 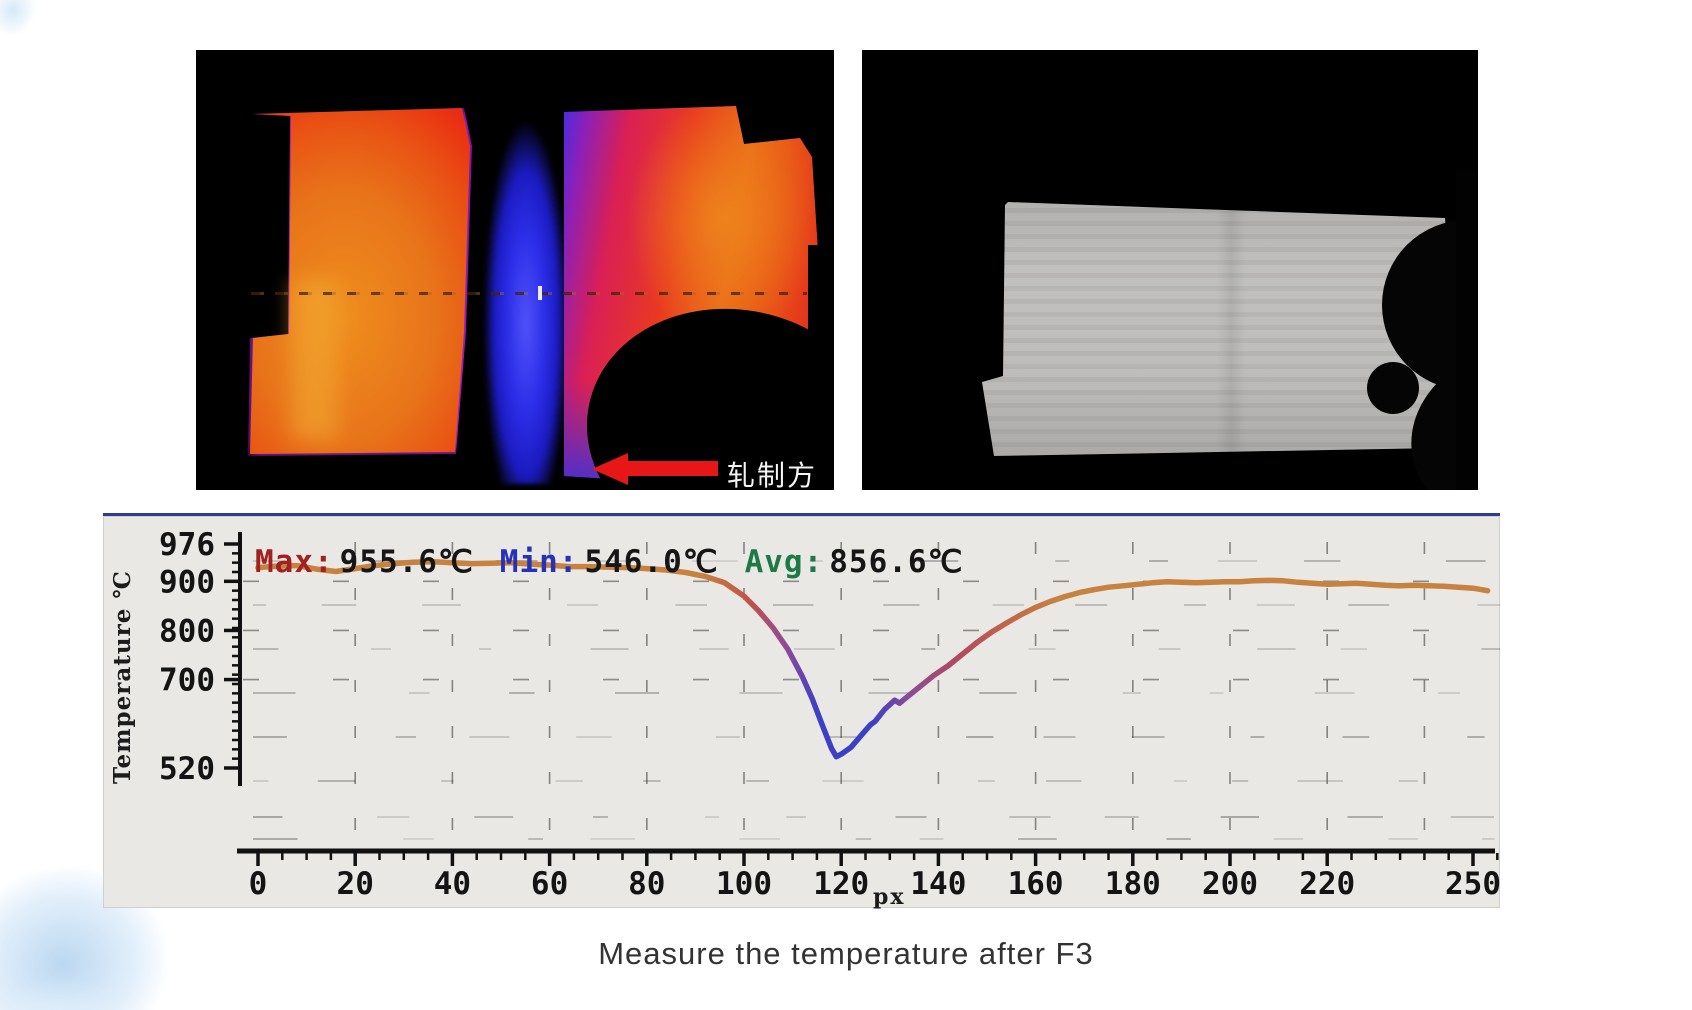 I want to click on stat-avg: Avg: 856.6℃, so click(x=854, y=562).